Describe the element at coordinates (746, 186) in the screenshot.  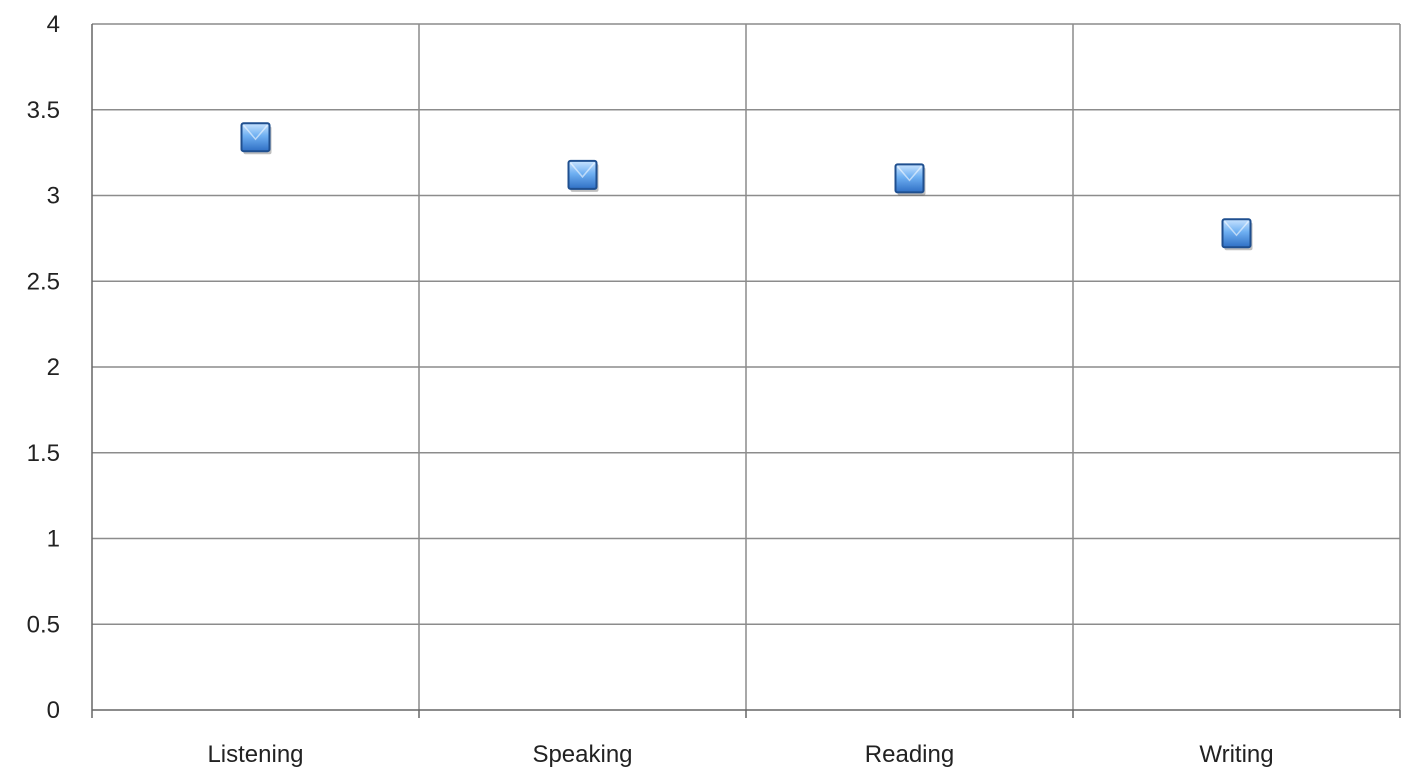
I see `data-points` at that location.